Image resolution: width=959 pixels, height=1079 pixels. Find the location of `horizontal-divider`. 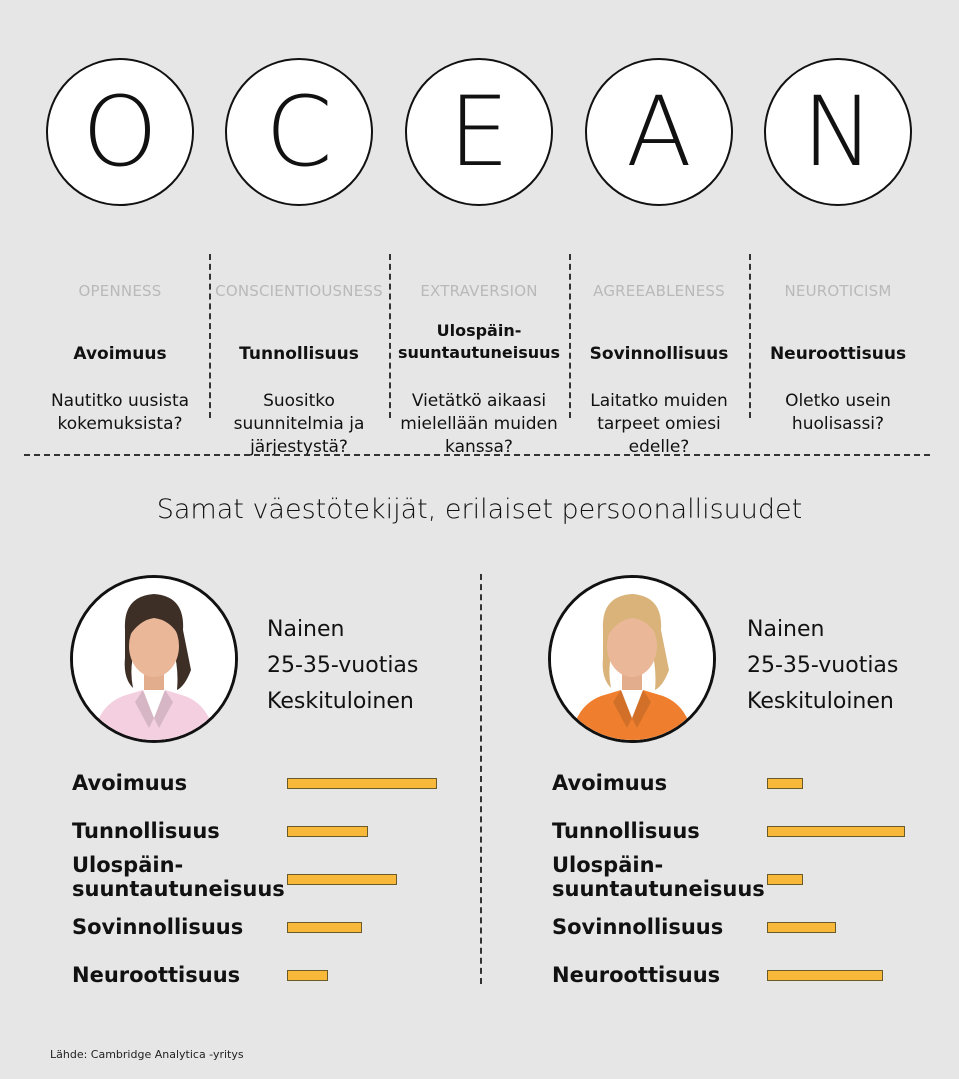

horizontal-divider is located at coordinates (477, 455).